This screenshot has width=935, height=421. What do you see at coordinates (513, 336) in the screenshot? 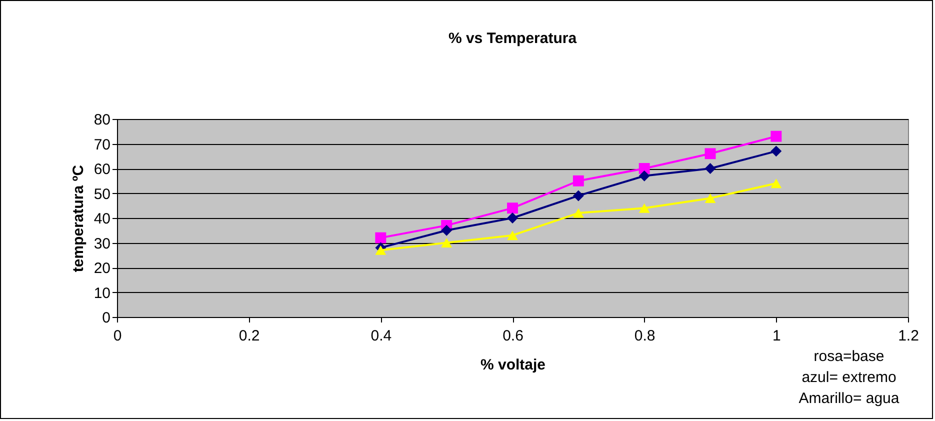
I see `x-tick-label: 0.6` at bounding box center [513, 336].